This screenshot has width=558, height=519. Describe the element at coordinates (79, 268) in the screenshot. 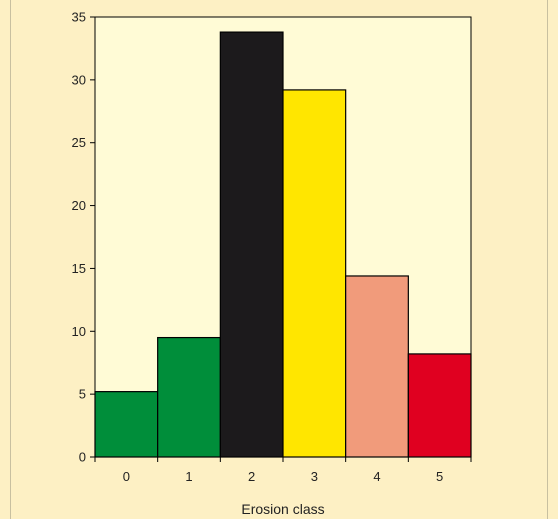

I see `y-tick-label: 15` at that location.